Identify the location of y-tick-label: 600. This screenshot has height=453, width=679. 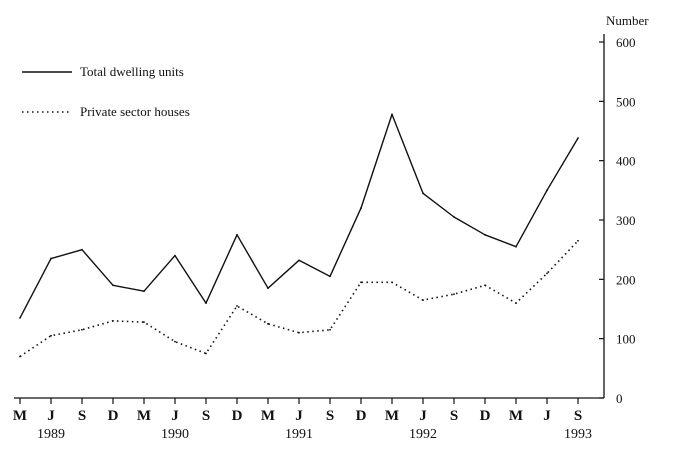
(626, 42).